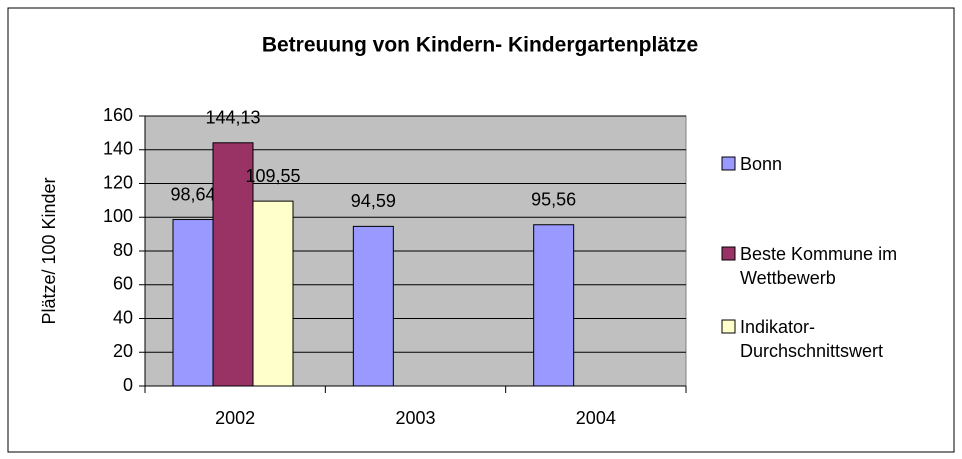  What do you see at coordinates (123, 351) in the screenshot?
I see `y-tick-label: 20` at bounding box center [123, 351].